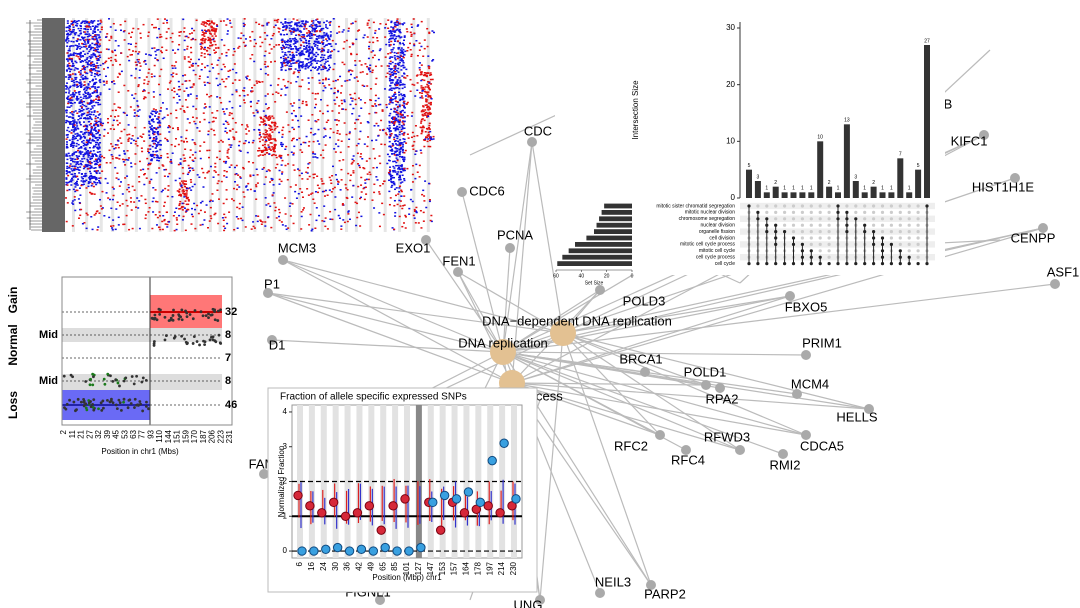 This screenshot has height=608, width=1080. I want to click on cnv-point, so click(170, 320).